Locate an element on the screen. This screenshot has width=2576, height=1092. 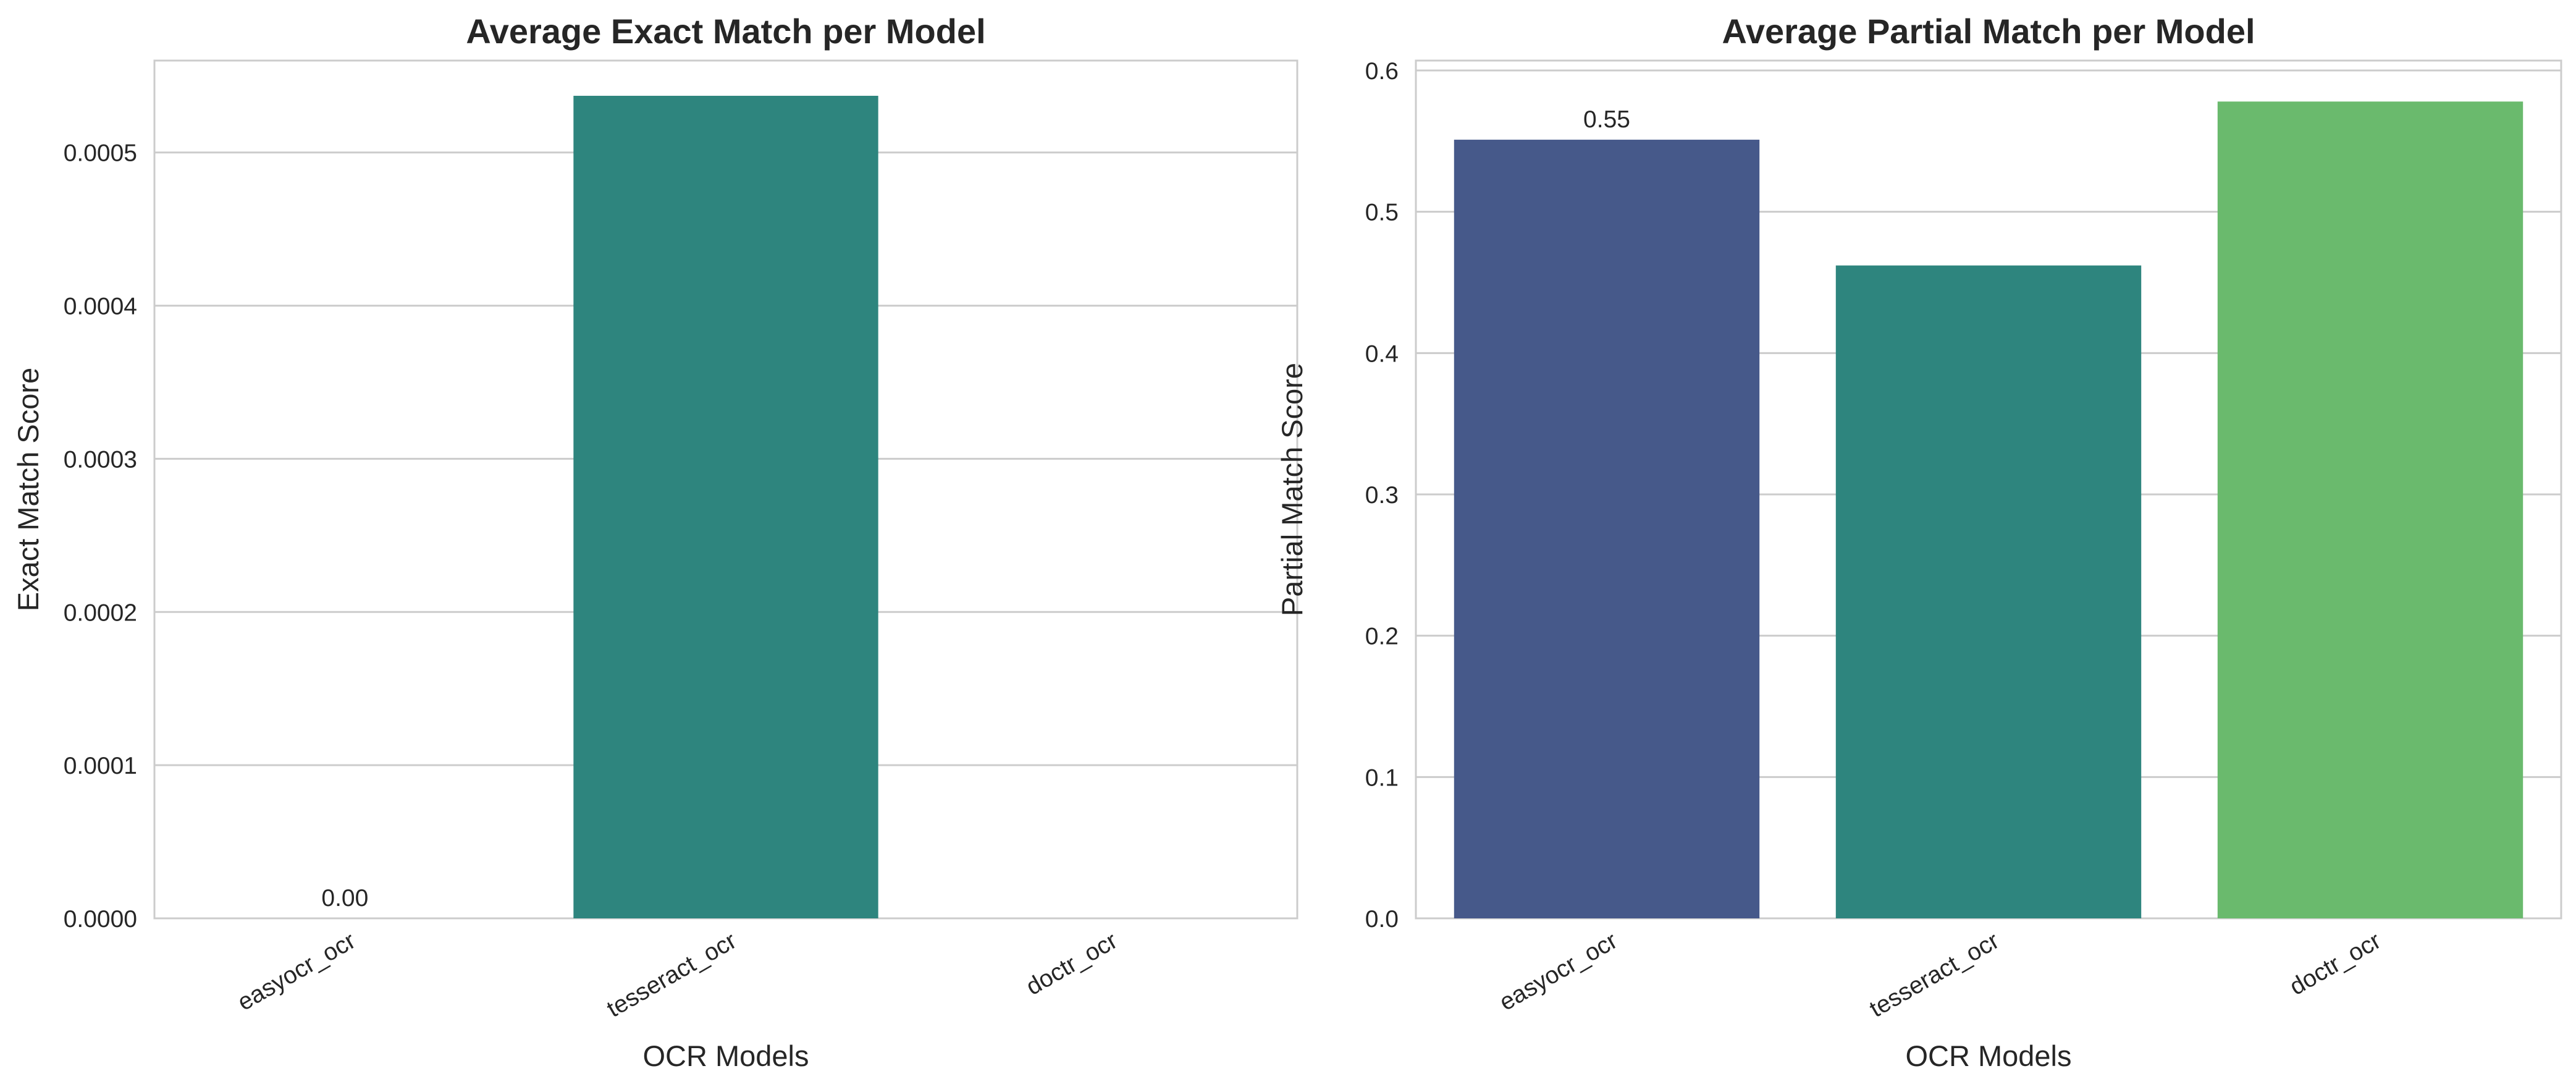
y-tick-label: 0.0001 is located at coordinates (101, 766).